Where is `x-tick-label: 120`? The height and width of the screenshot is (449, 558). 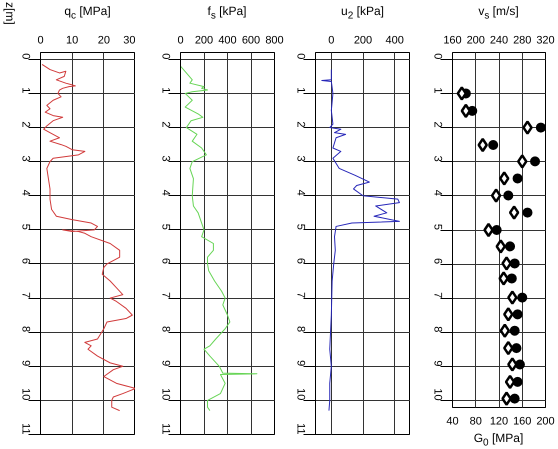 x-tick-label: 120 is located at coordinates (499, 422).